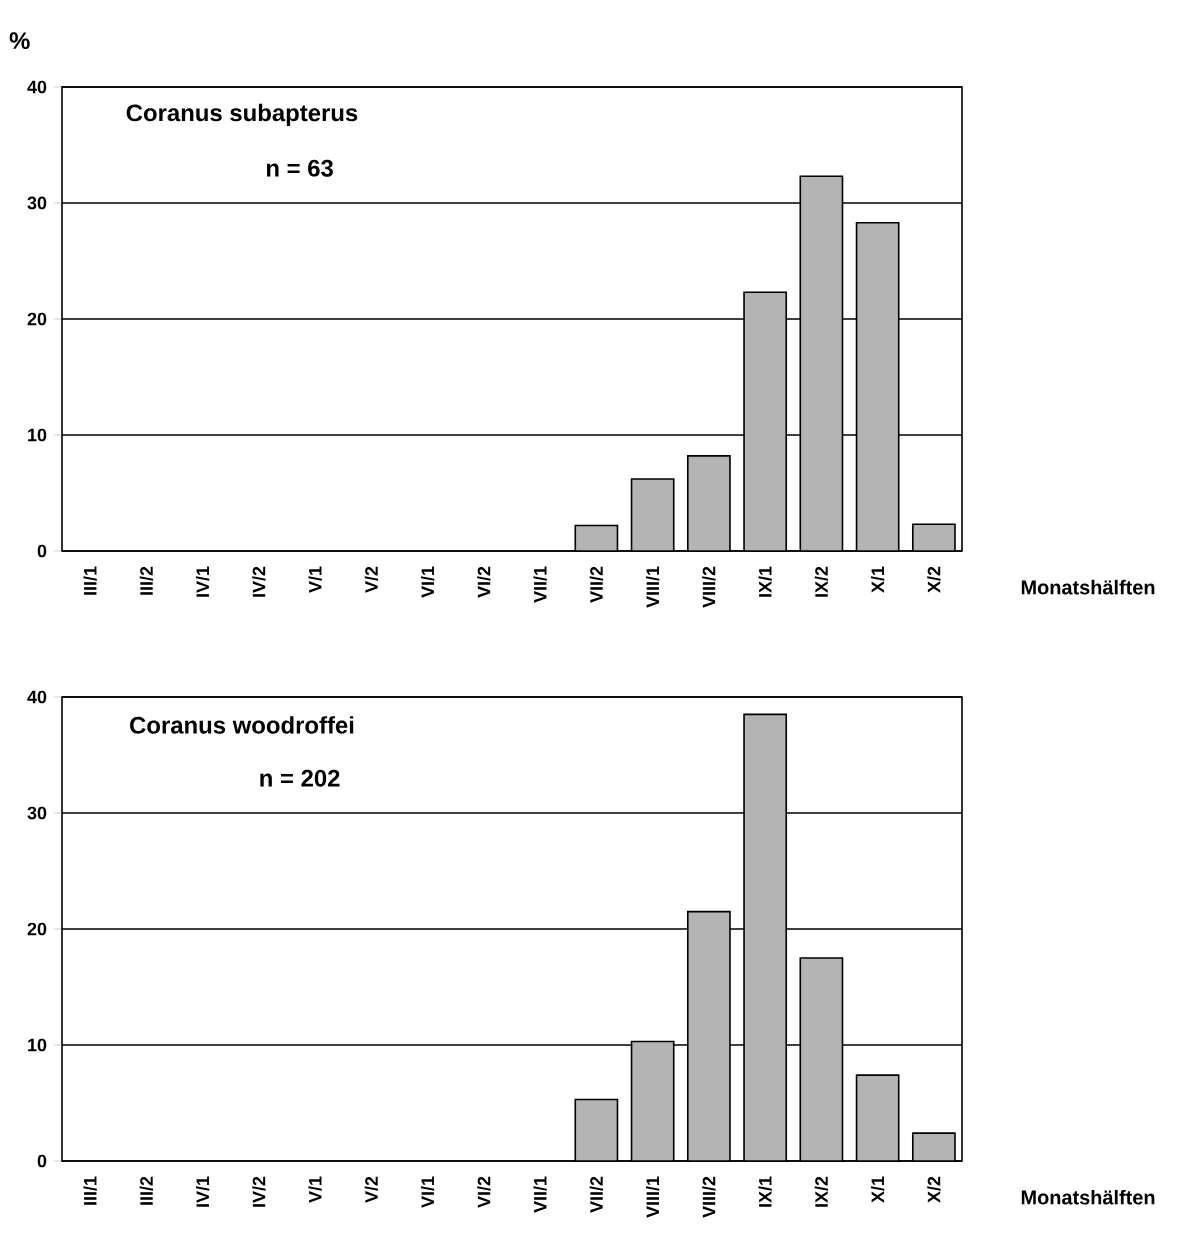 Image resolution: width=1196 pixels, height=1240 pixels. I want to click on text: Coranus woodroffei, so click(242, 725).